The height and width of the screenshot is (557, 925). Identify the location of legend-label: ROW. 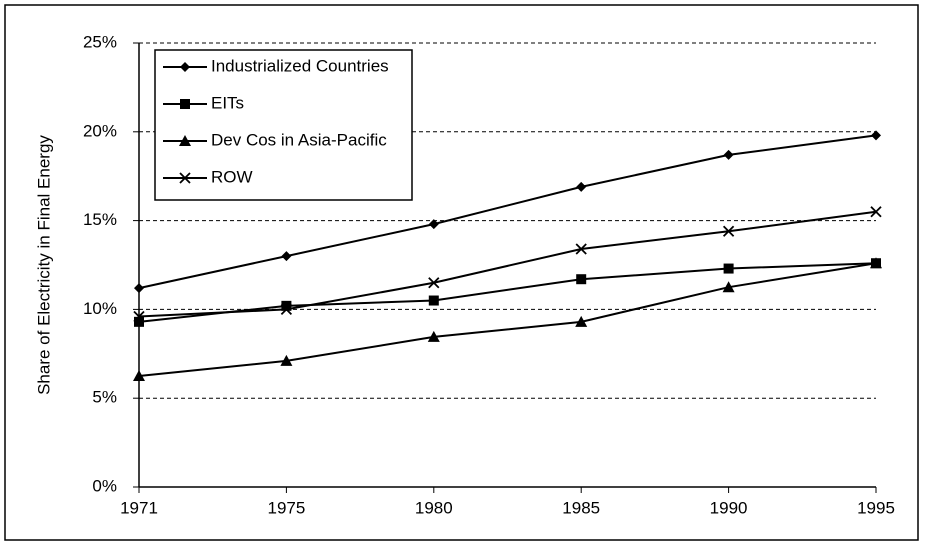
(232, 176).